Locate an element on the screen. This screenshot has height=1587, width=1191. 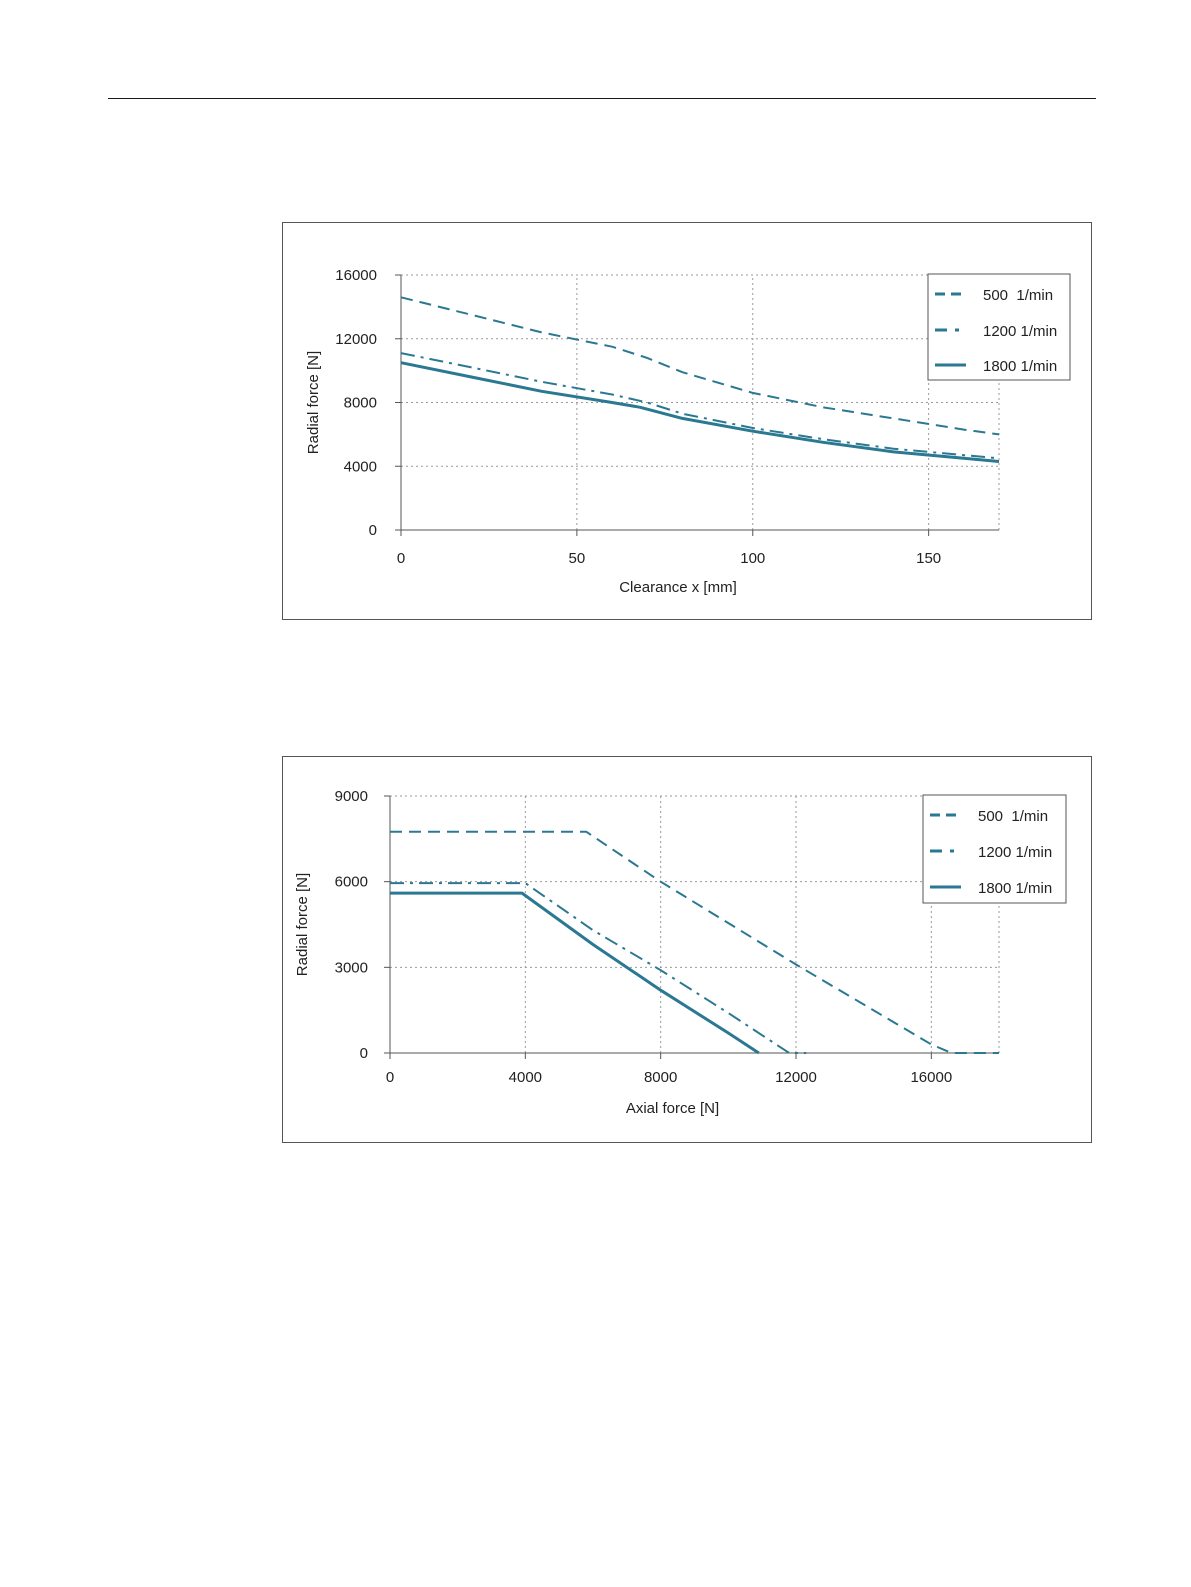
x-tick-label: 16000 is located at coordinates (931, 1077).